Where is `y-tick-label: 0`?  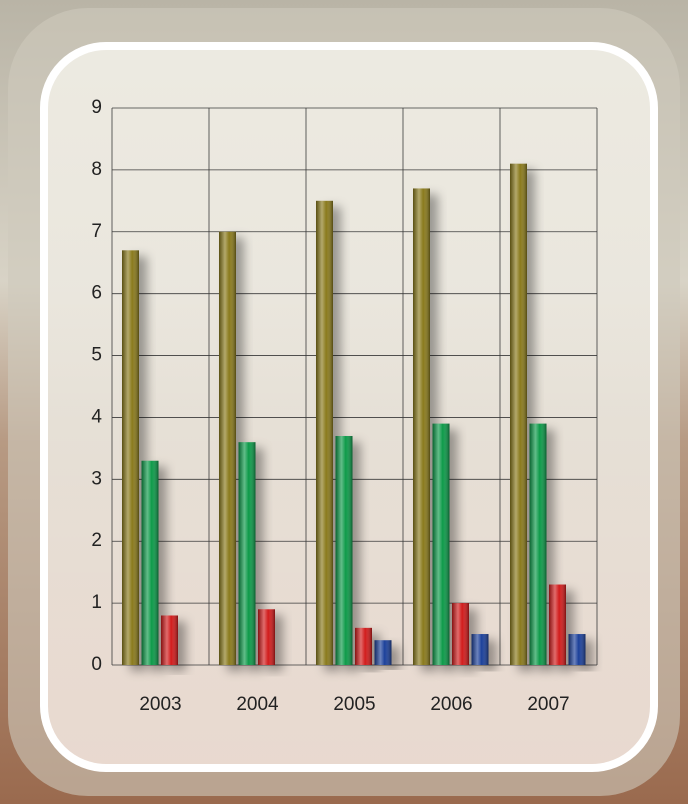 y-tick-label: 0 is located at coordinates (96, 664).